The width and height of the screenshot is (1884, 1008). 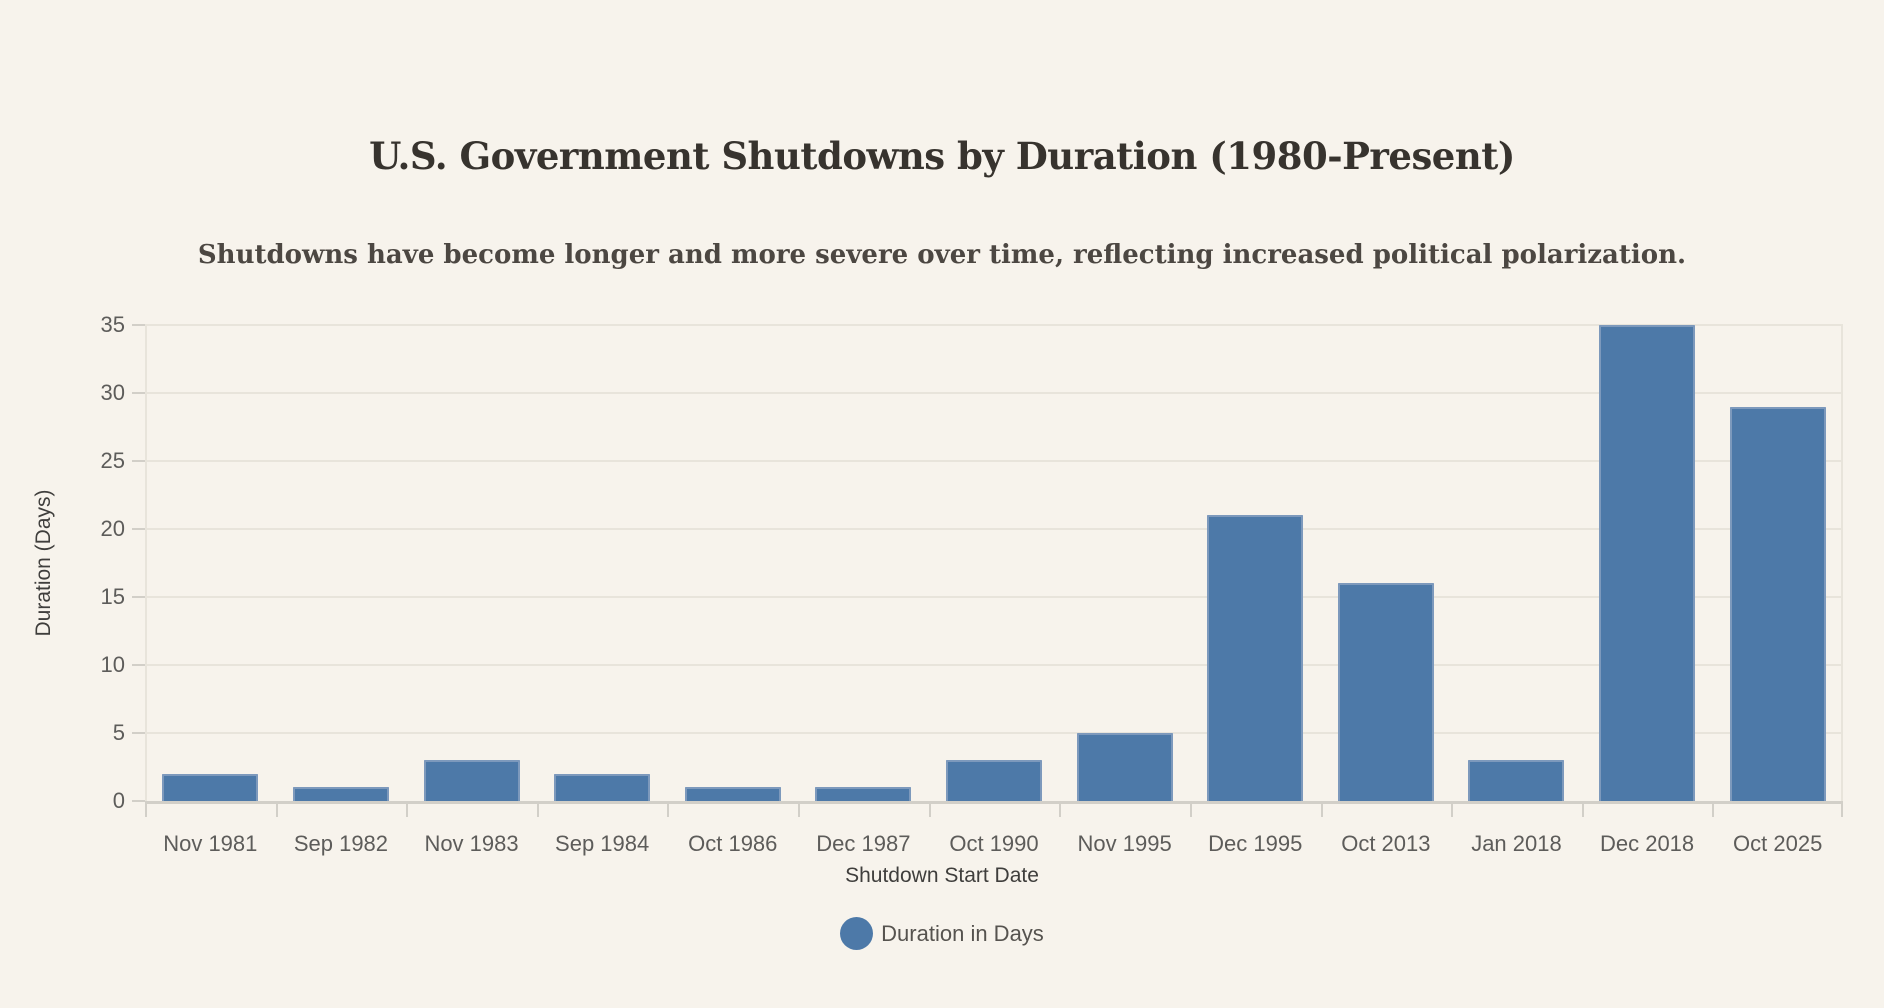 What do you see at coordinates (112, 324) in the screenshot?
I see `y-tick-label: 35` at bounding box center [112, 324].